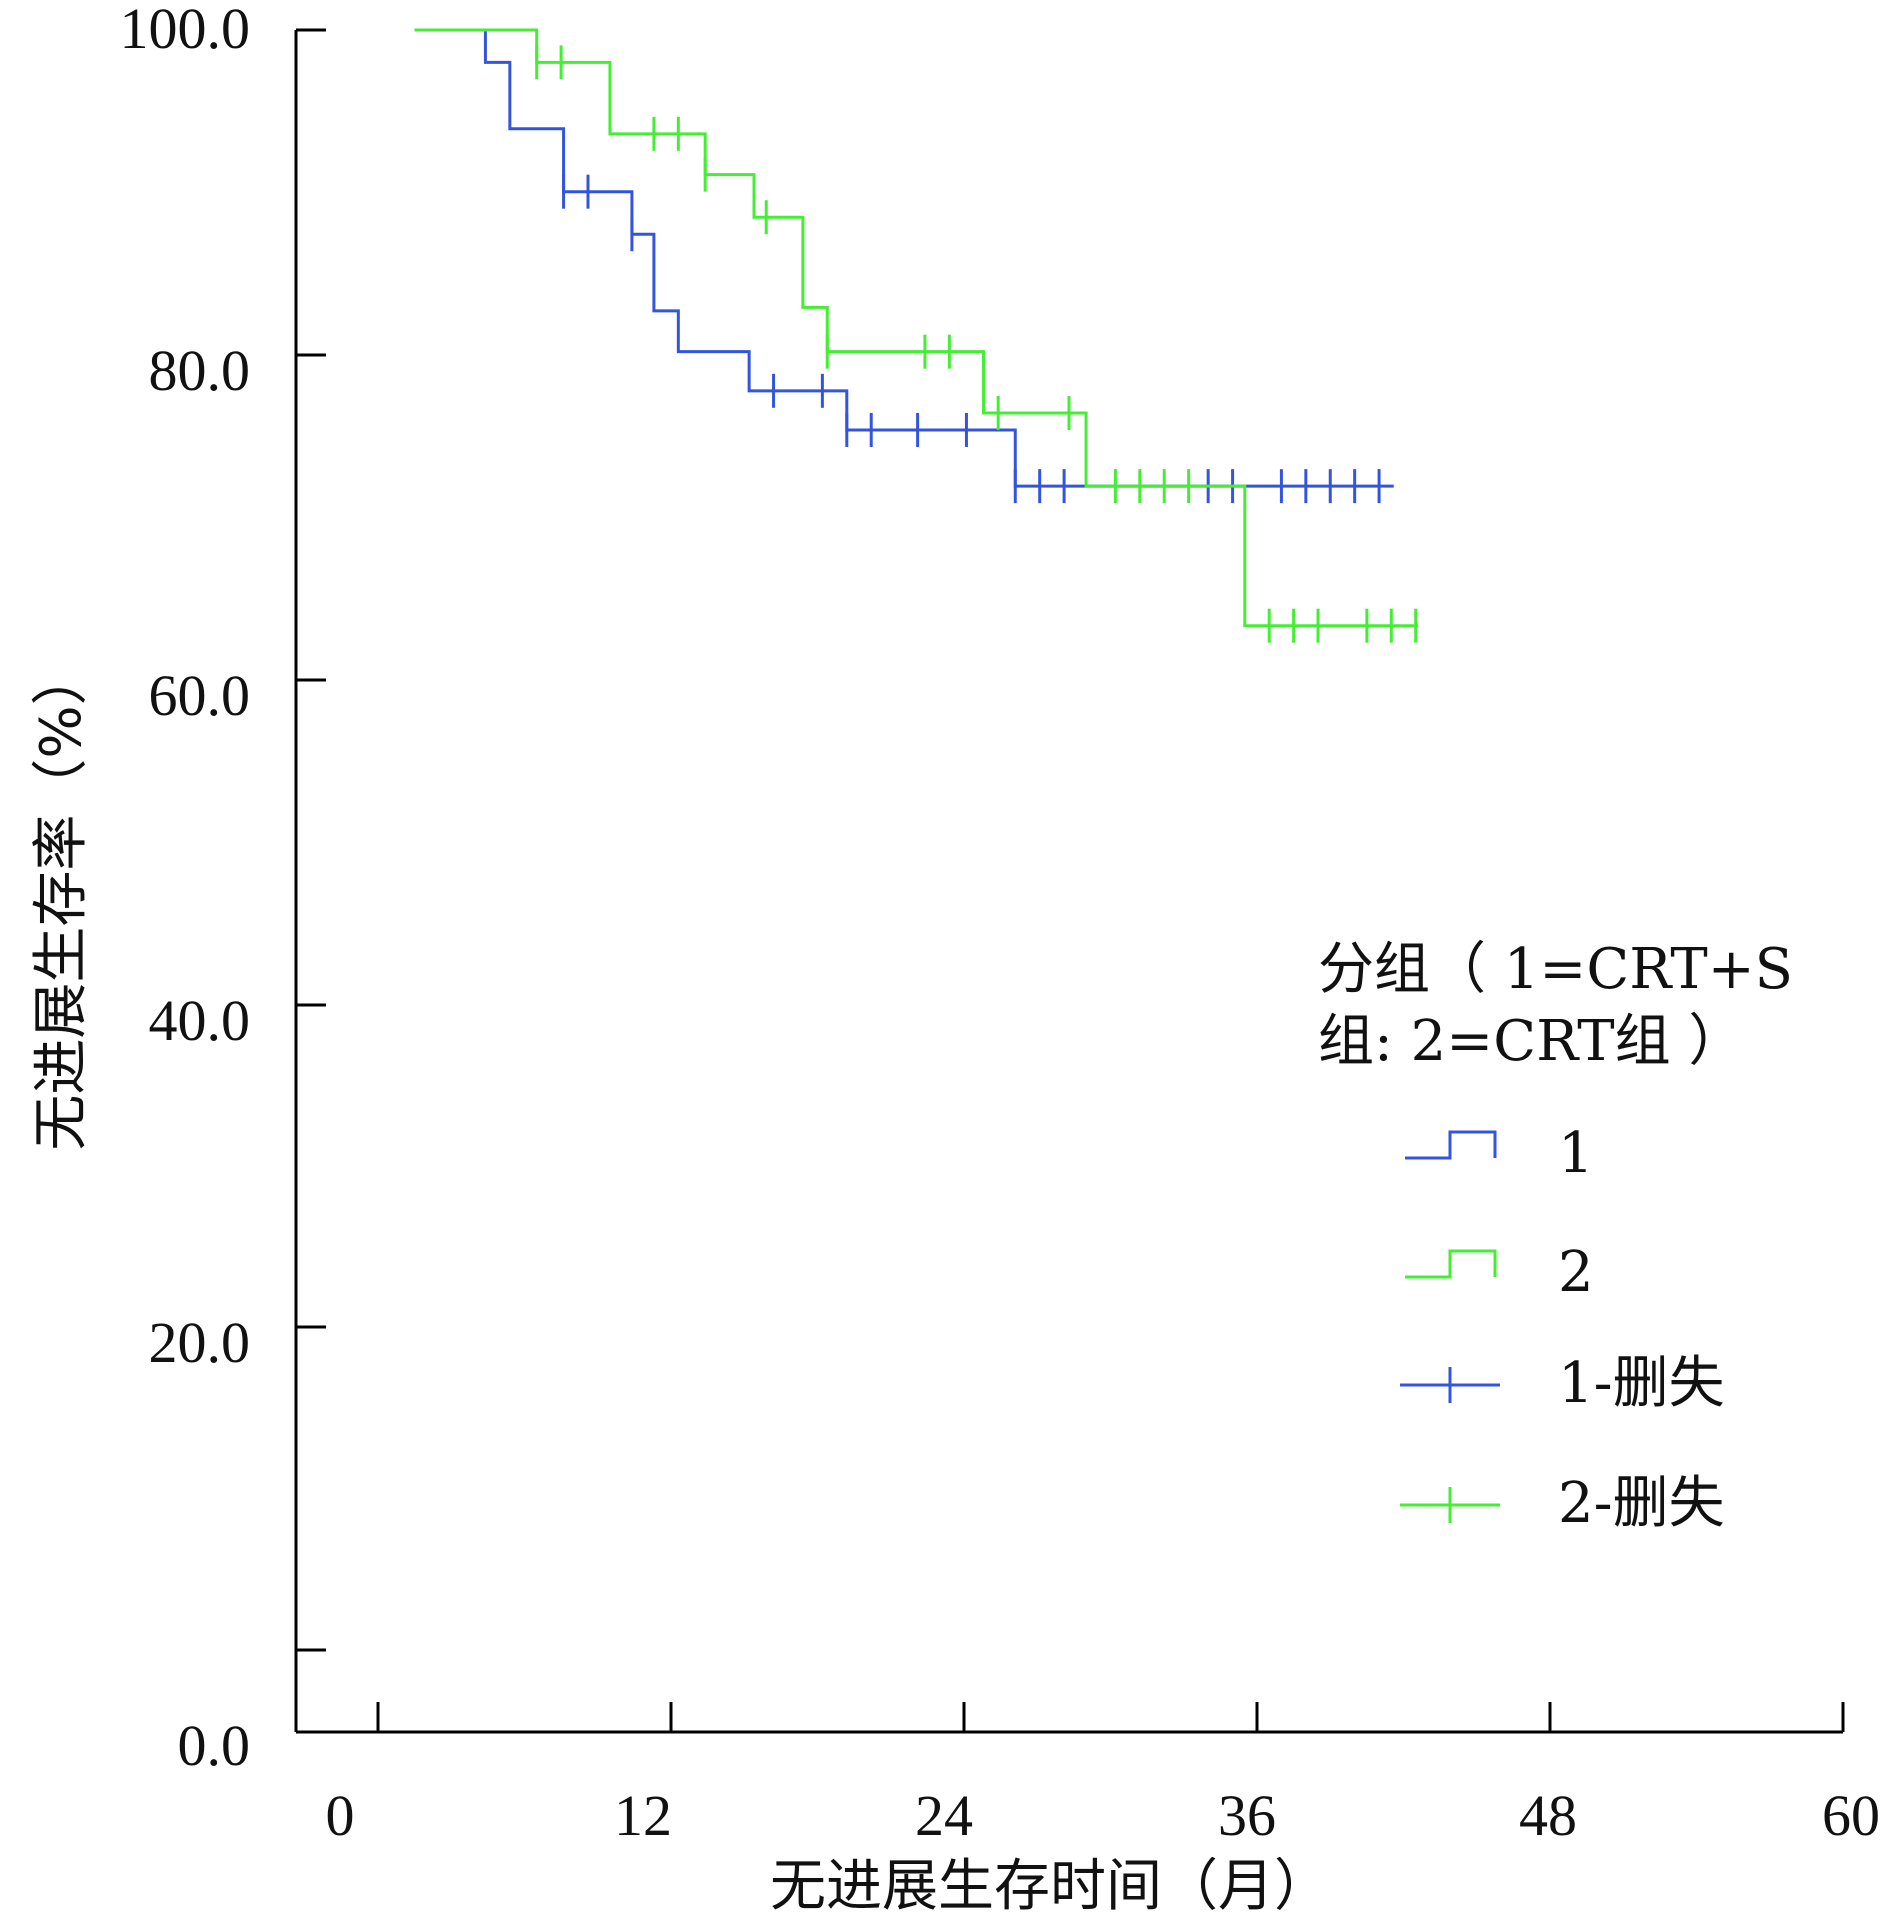 The width and height of the screenshot is (1890, 1926). I want to click on x-tick-label: 60, so click(1851, 1815).